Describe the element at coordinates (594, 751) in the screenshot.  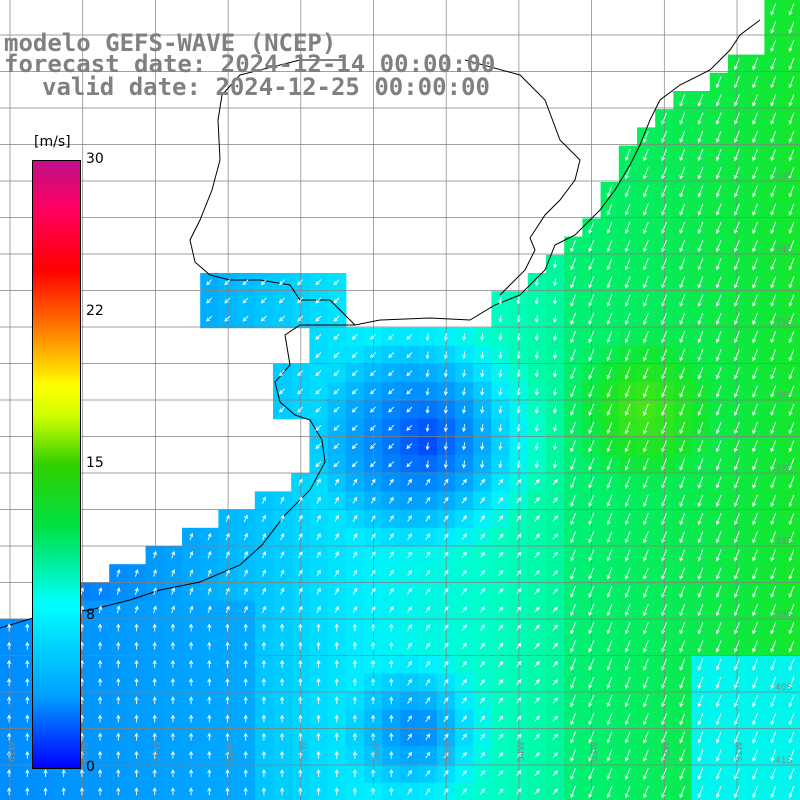
I see `longitude-label: 53W` at that location.